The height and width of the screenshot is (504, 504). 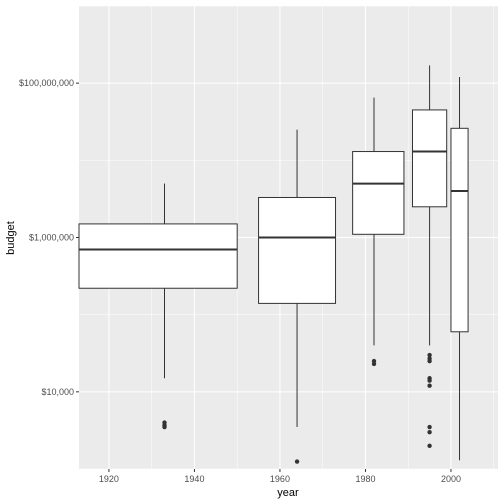 I want to click on box-1964, so click(x=297, y=296).